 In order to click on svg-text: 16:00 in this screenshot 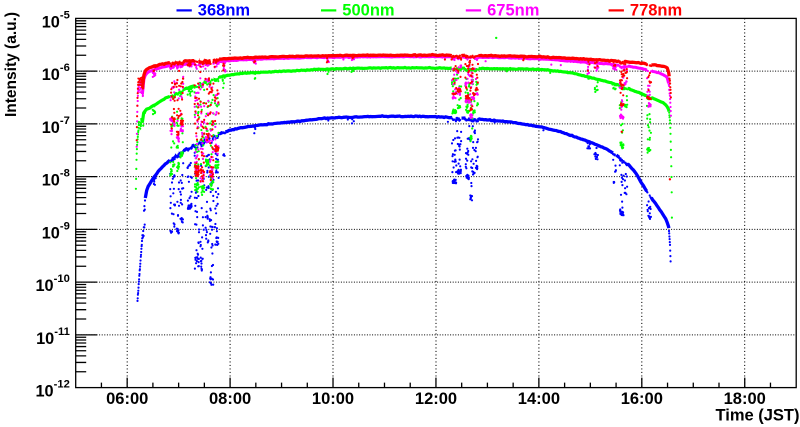, I will do `click(642, 399)`.